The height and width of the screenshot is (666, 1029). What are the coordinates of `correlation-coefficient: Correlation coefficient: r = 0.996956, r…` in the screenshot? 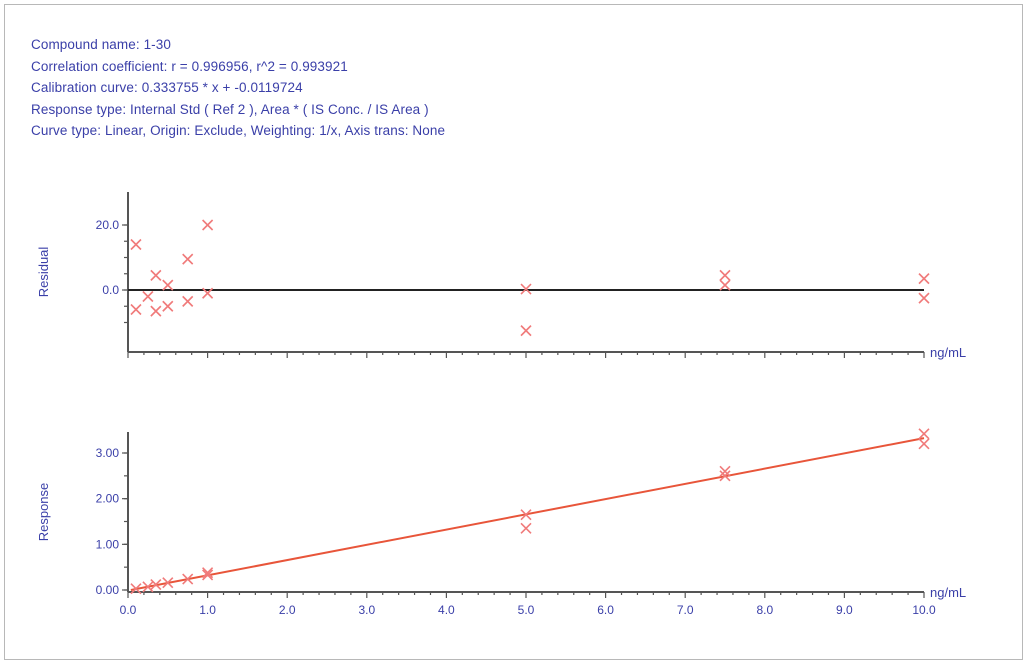 It's located at (189, 66).